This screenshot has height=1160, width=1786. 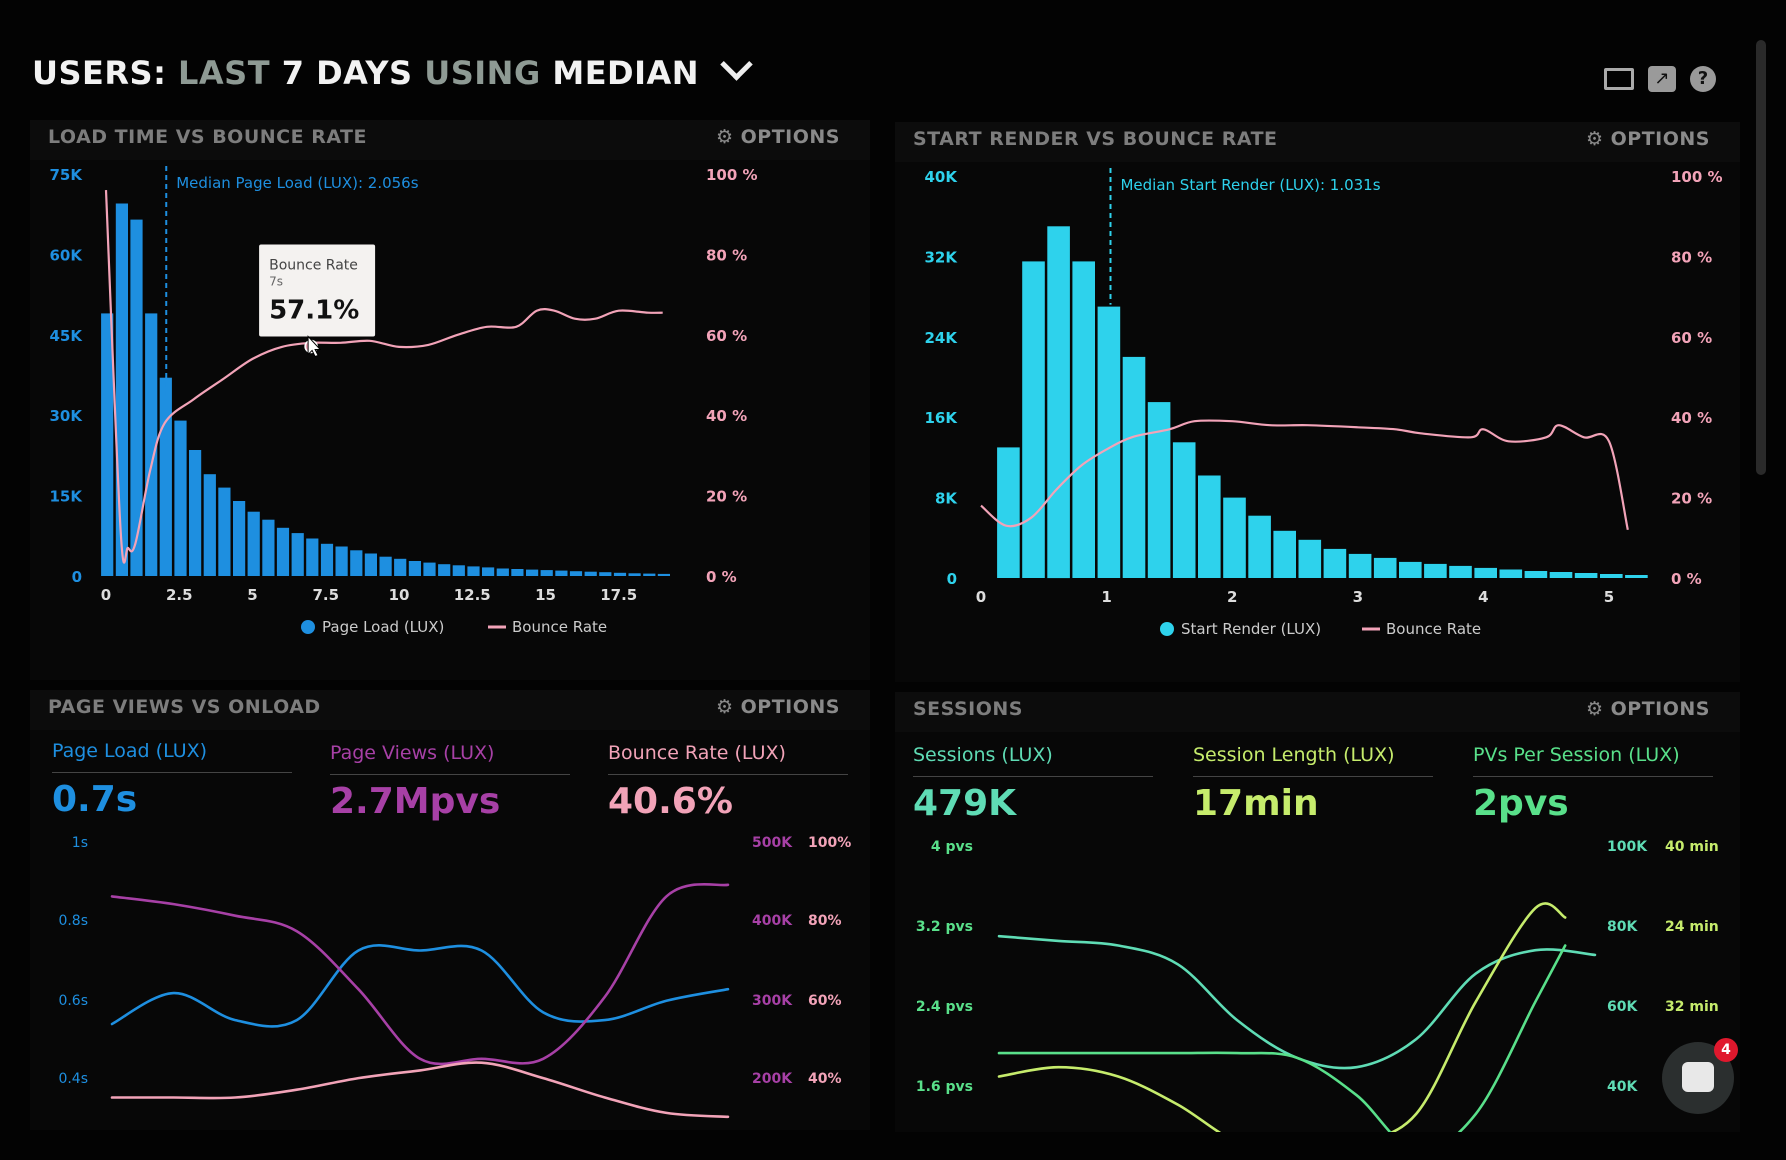 What do you see at coordinates (67, 175) in the screenshot?
I see `y-tick-label: 75K` at bounding box center [67, 175].